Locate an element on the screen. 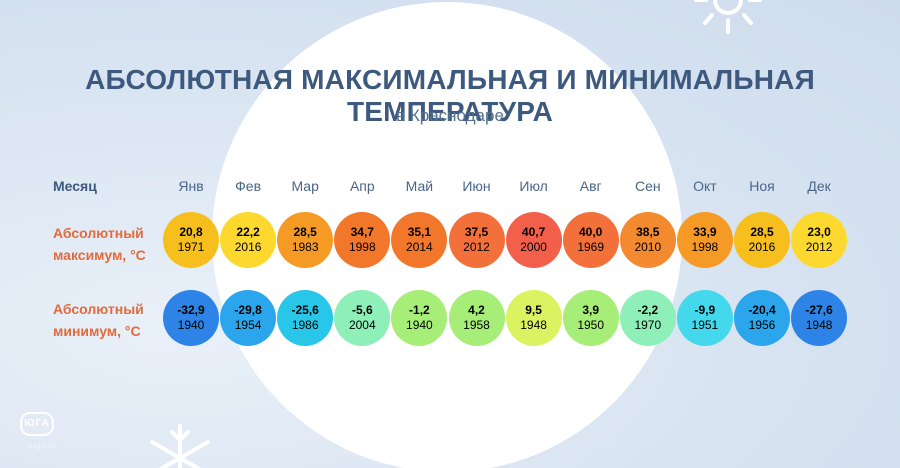  min-temp-value: -20,4 is located at coordinates (762, 310).